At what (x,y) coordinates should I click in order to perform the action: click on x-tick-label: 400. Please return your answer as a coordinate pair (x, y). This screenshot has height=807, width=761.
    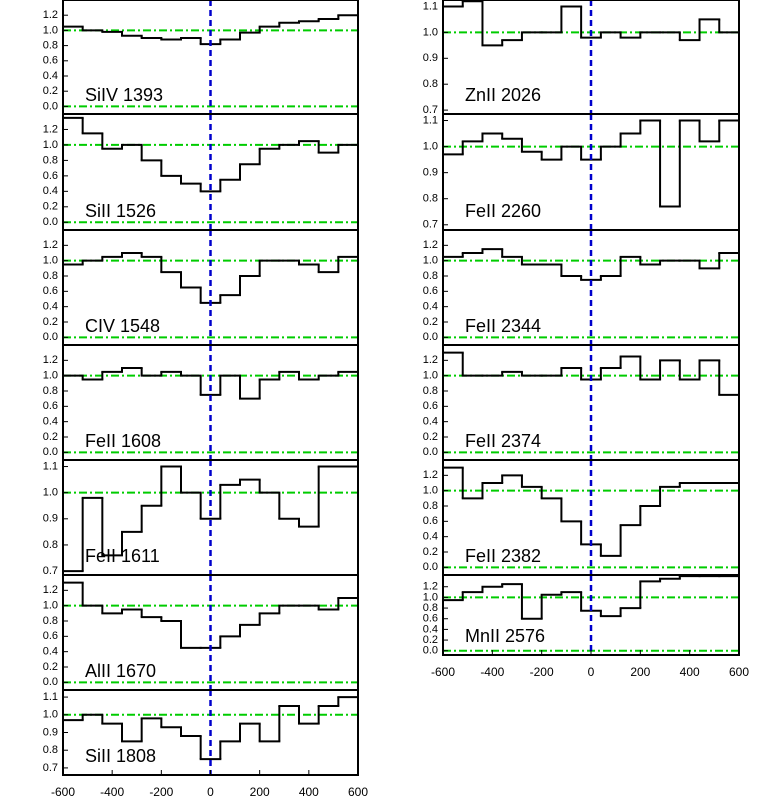
    Looking at the image, I should click on (309, 792).